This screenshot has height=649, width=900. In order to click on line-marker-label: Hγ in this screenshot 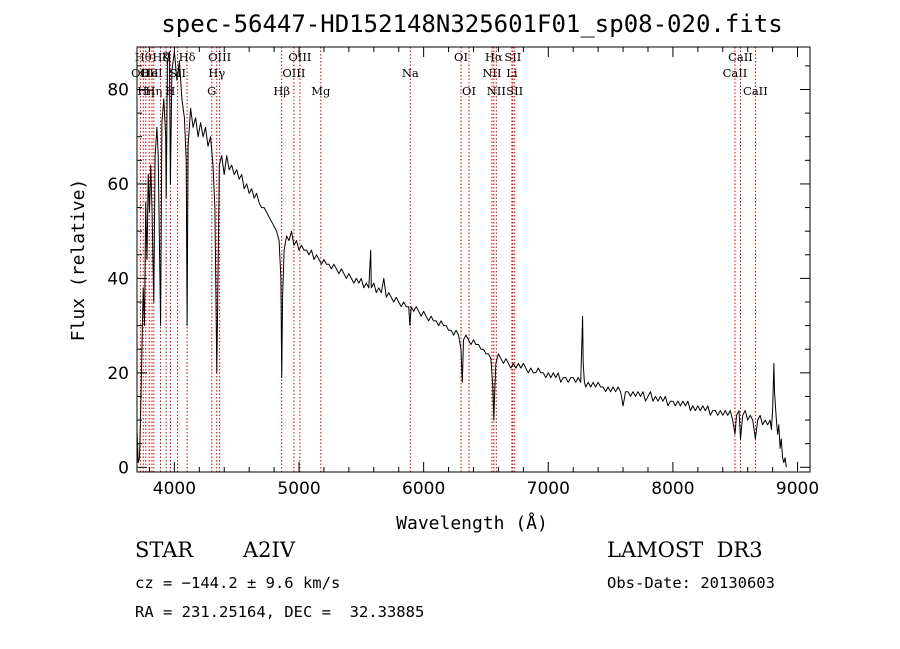, I will do `click(216, 73)`.